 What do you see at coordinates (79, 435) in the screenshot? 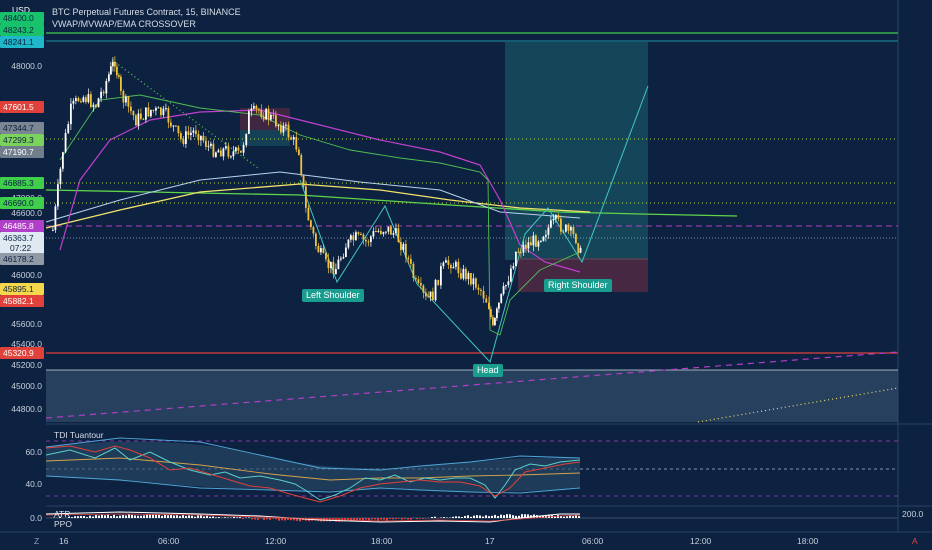
I see `oscillator-title: TDI Tuantour` at bounding box center [79, 435].